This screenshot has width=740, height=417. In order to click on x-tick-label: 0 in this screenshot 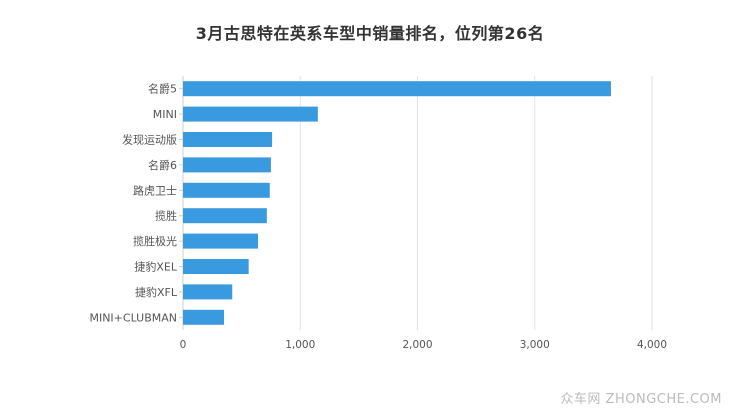, I will do `click(183, 345)`.